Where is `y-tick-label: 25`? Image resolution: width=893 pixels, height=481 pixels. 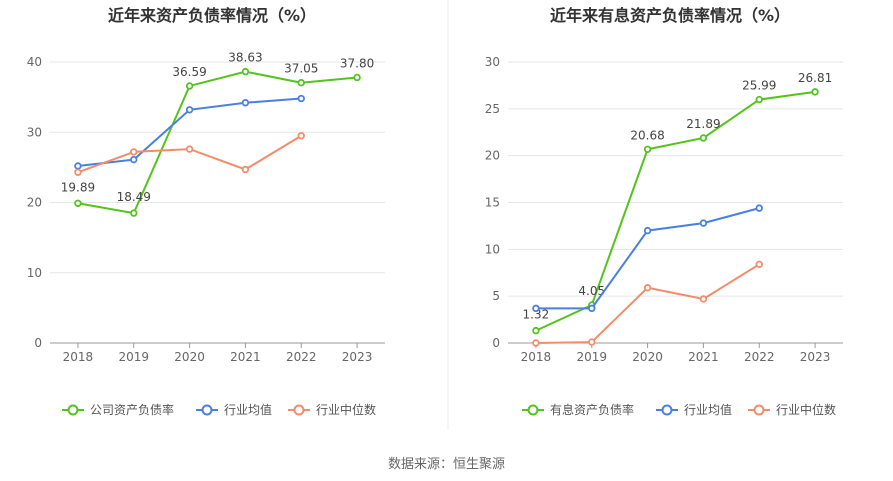 y-tick-label: 25 is located at coordinates (492, 109).